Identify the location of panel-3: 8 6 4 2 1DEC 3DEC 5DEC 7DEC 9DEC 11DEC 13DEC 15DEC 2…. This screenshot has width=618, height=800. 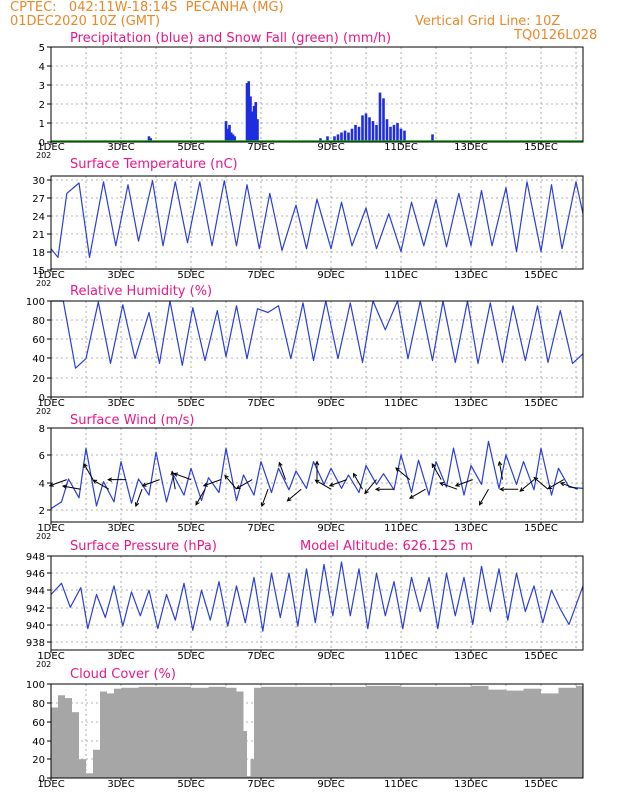
(310, 477).